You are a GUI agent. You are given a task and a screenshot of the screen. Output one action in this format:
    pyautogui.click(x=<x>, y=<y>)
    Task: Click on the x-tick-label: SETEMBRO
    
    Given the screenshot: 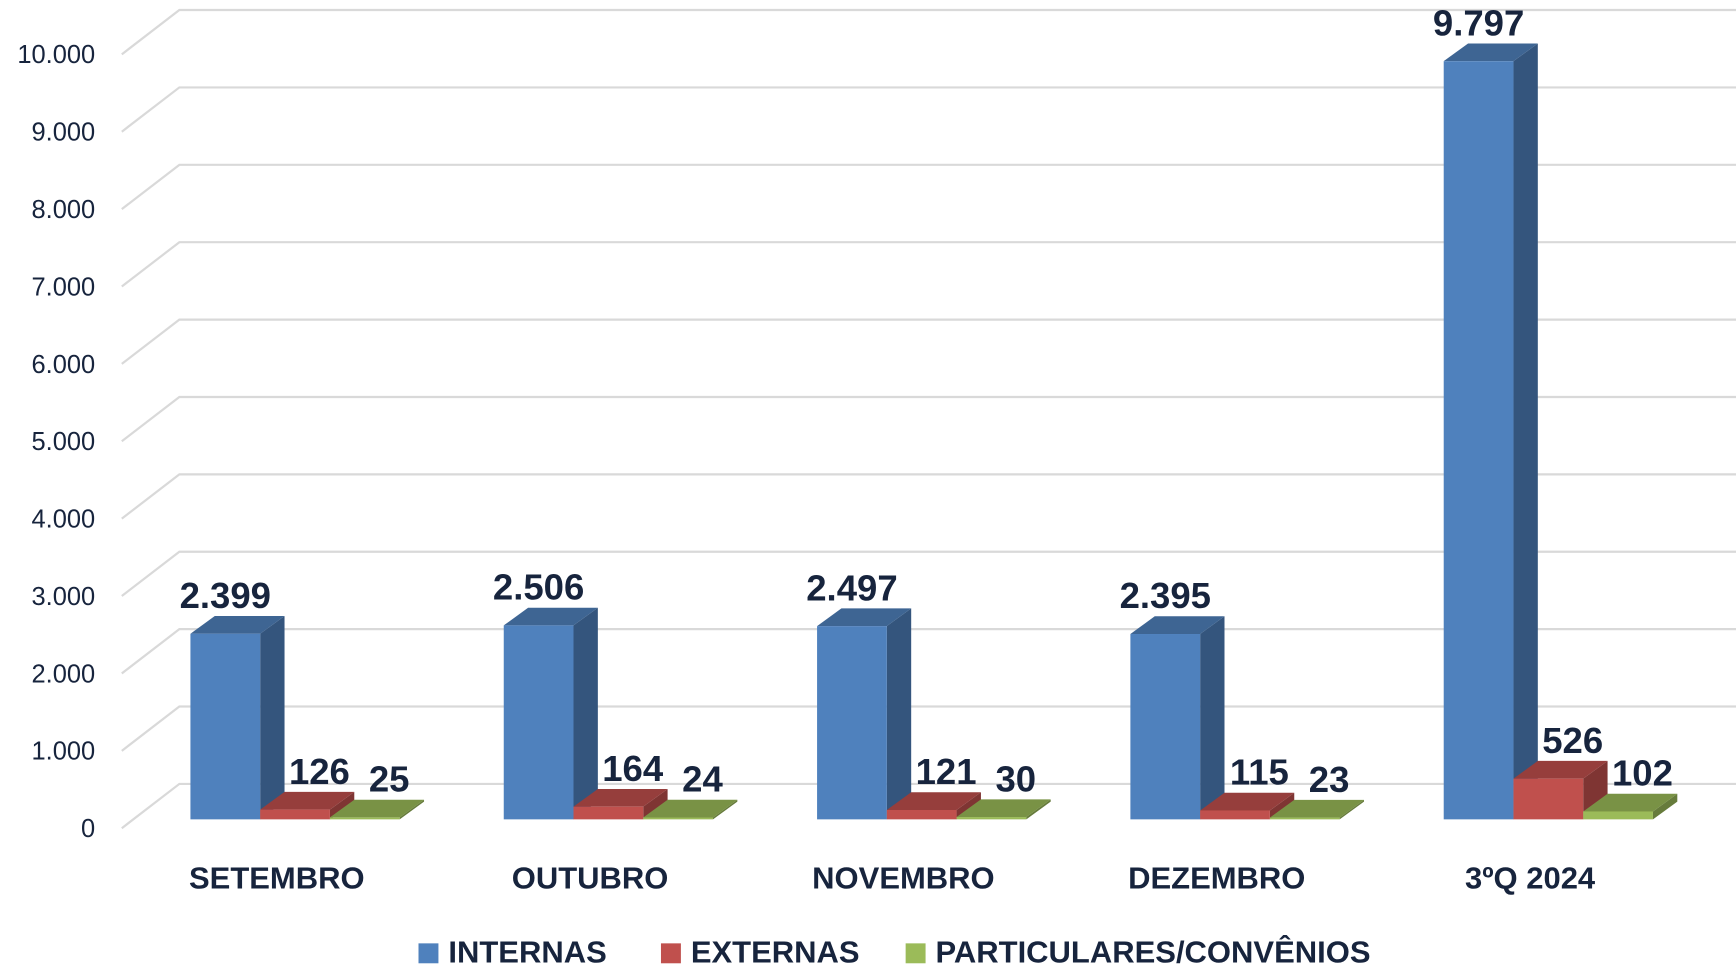 What is the action you would take?
    pyautogui.click(x=277, y=877)
    